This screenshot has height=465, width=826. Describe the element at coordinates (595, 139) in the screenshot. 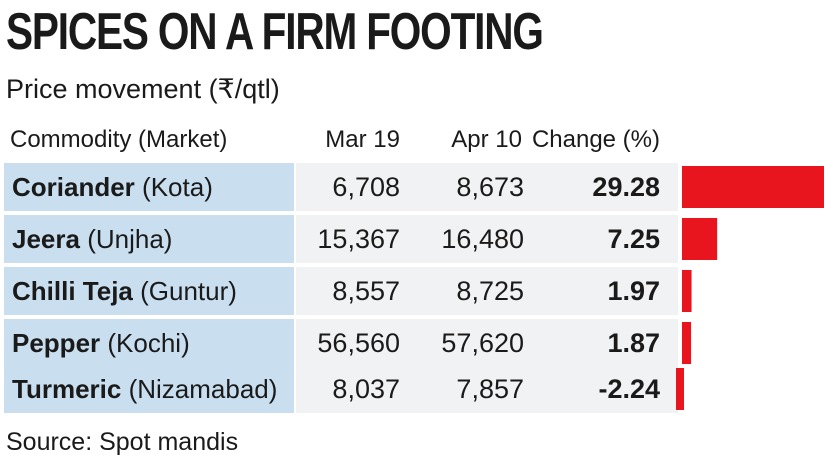

I see `header-change: Change (%)` at that location.